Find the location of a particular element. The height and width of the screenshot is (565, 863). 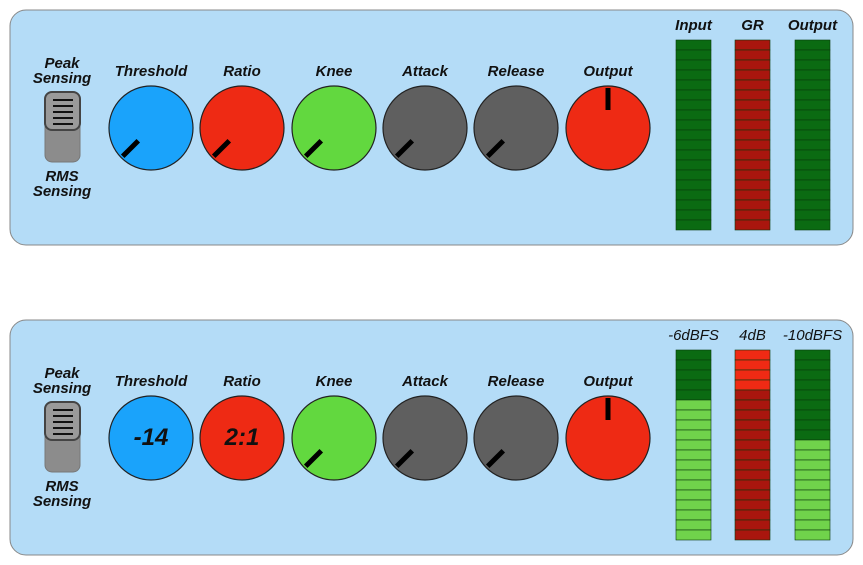

meter-label: GR is located at coordinates (752, 25).